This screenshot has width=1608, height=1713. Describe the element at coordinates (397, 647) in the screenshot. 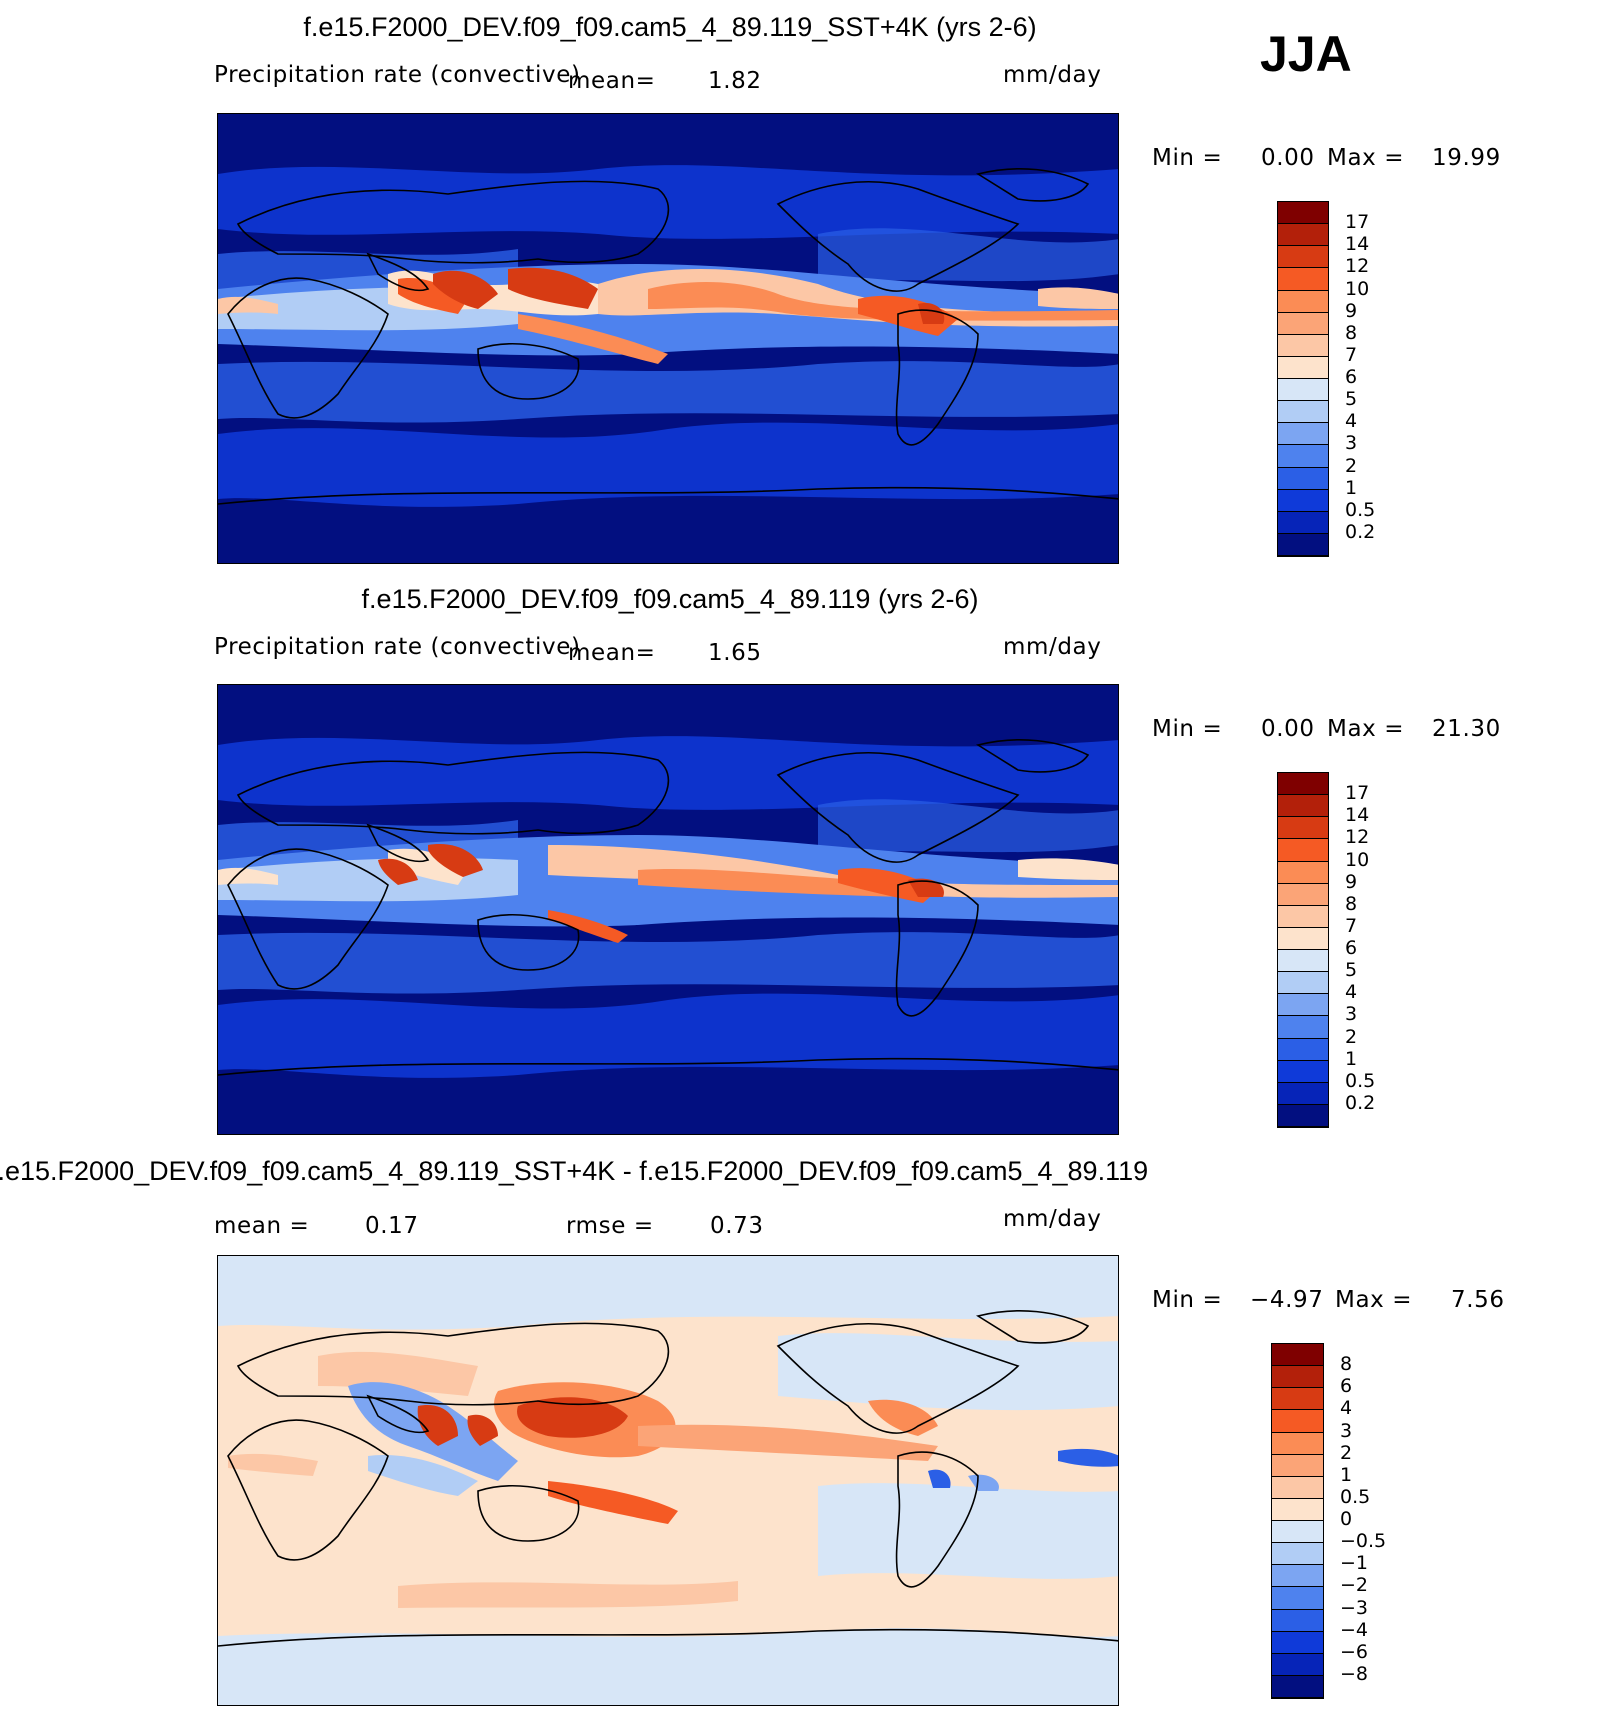

I see `panel-2-variable: Precipitation rate (convective)` at that location.